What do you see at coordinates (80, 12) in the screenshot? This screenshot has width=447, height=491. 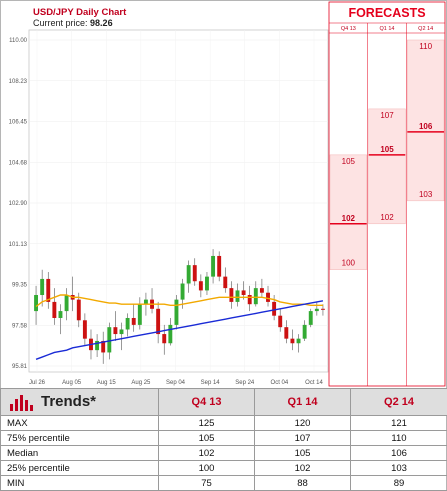 I see `chart-title: USD/JPY Daily Chart` at bounding box center [80, 12].